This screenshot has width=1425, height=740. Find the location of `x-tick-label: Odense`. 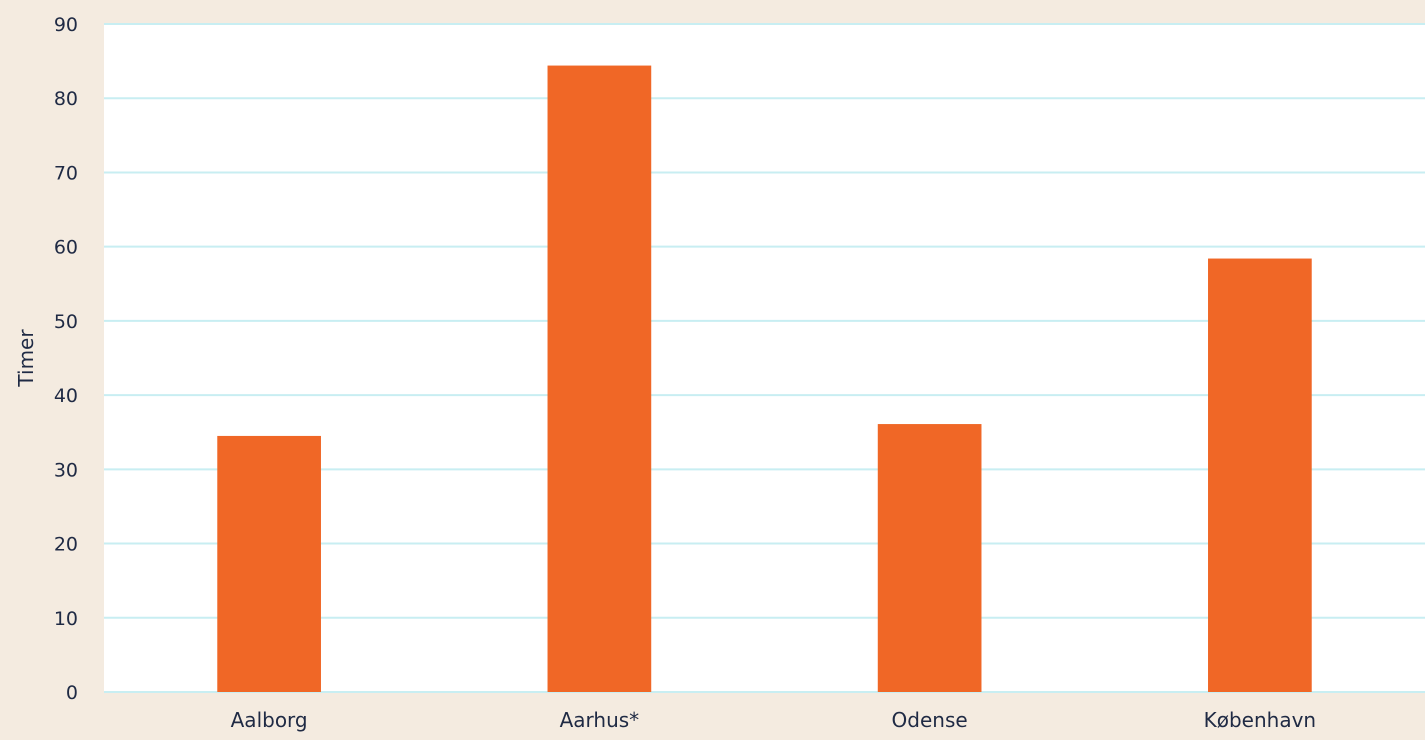

x-tick-label: Odense is located at coordinates (930, 720).